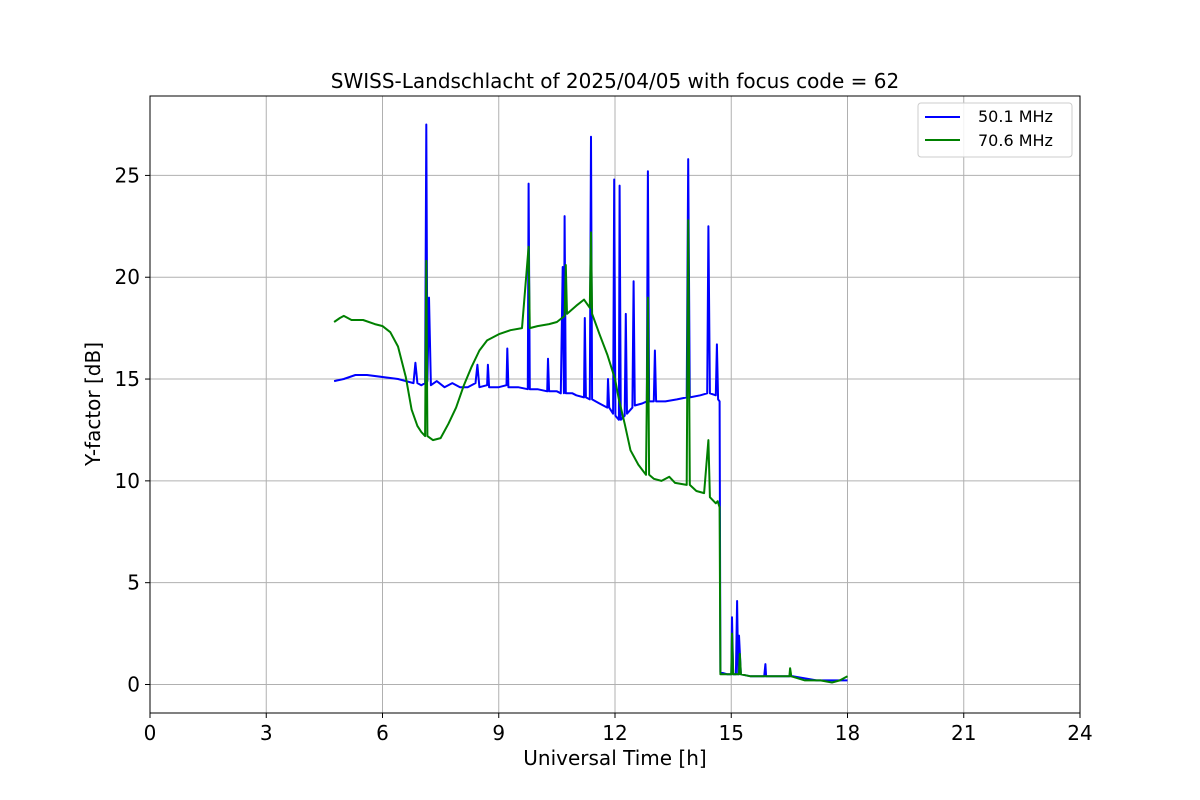 The height and width of the screenshot is (800, 1200). What do you see at coordinates (1015, 140) in the screenshot?
I see `legend-label-70mhz: 70.6 MHz` at bounding box center [1015, 140].